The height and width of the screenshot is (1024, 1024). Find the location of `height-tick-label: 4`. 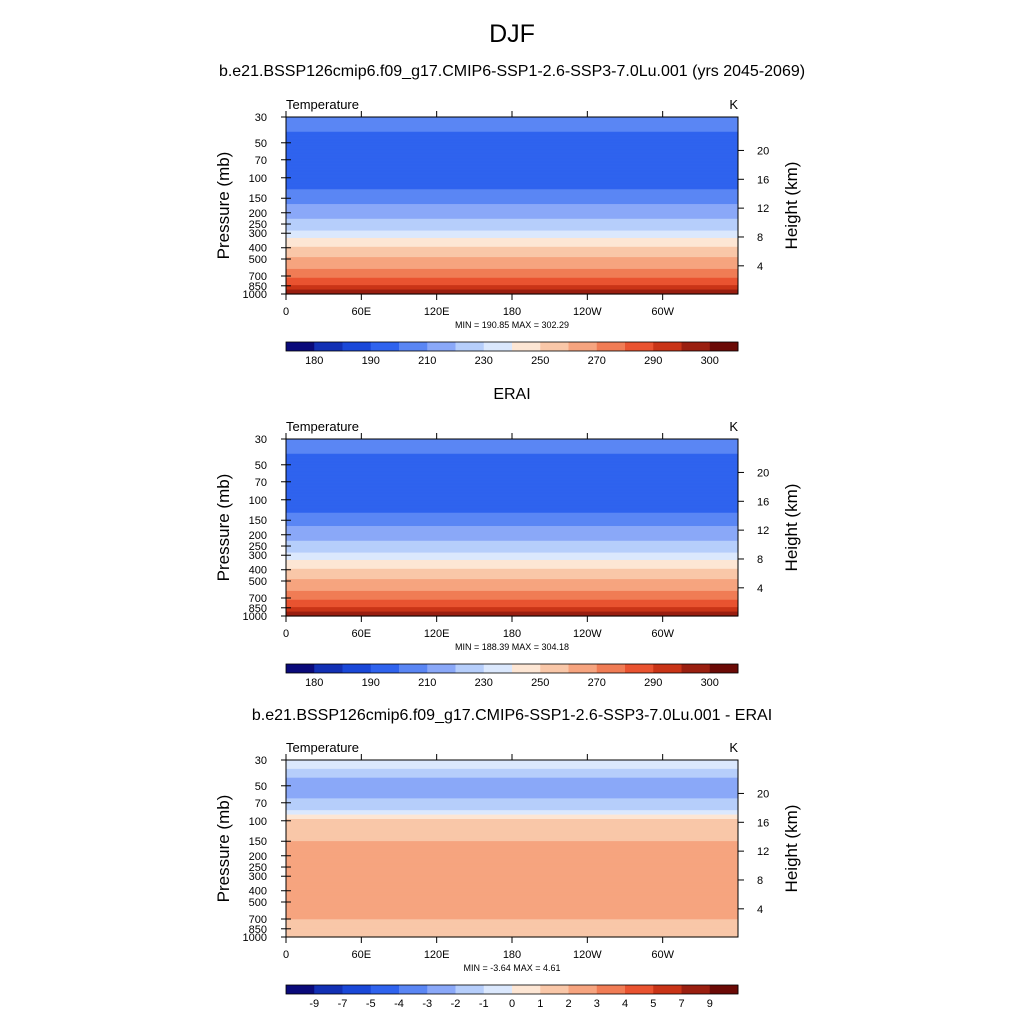

height-tick-label: 4 is located at coordinates (760, 910).